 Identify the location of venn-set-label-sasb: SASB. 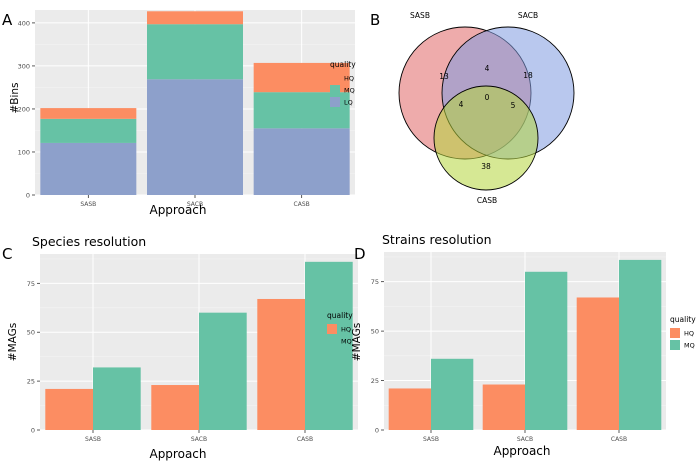
(420, 15).